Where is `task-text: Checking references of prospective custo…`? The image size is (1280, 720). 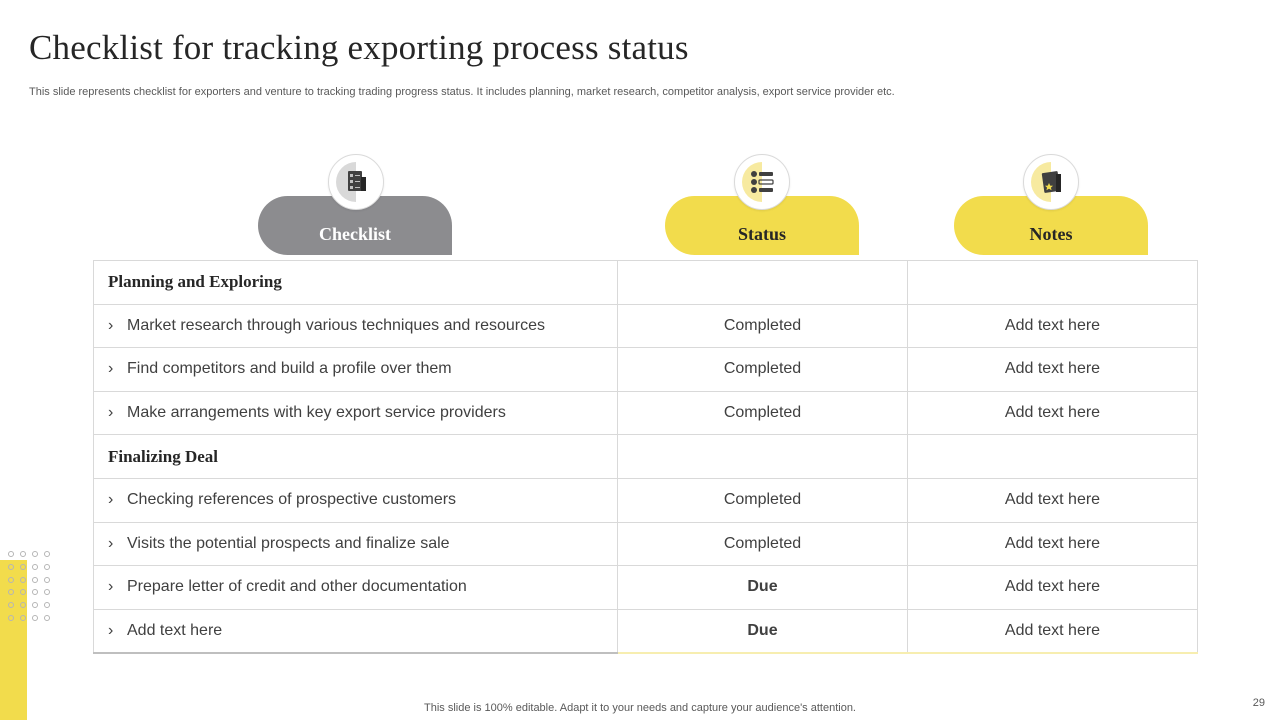
task-text: Checking references of prospective custo… is located at coordinates (292, 500).